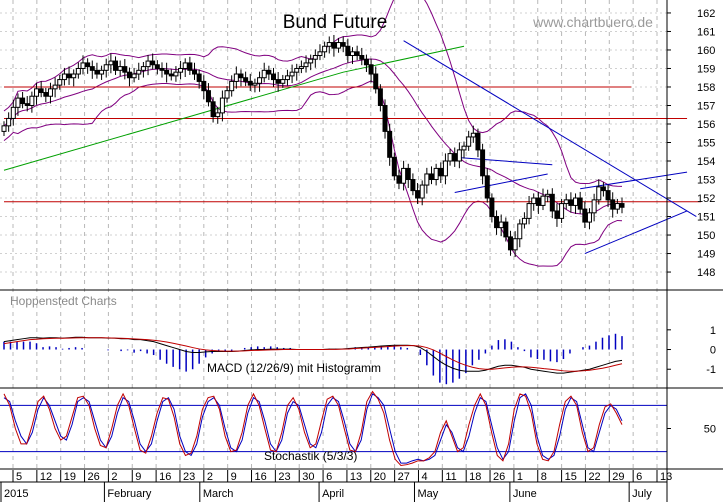  Describe the element at coordinates (544, 477) in the screenshot. I see `date-tick-label: 8` at that location.